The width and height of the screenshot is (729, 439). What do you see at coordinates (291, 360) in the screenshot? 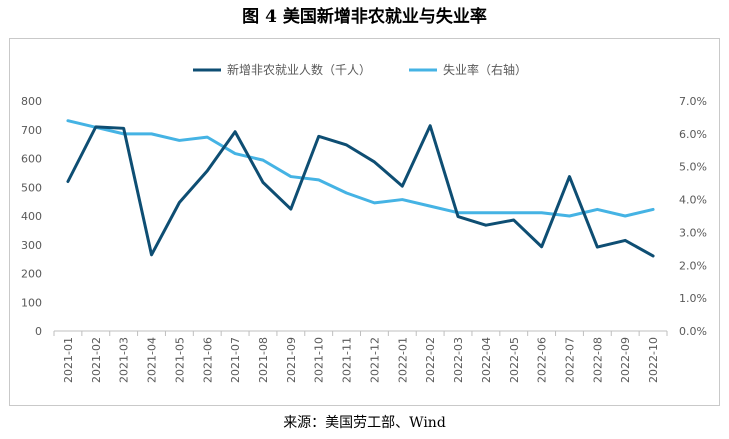
I see `x-axis-tick-label: 2021-09` at bounding box center [291, 360].